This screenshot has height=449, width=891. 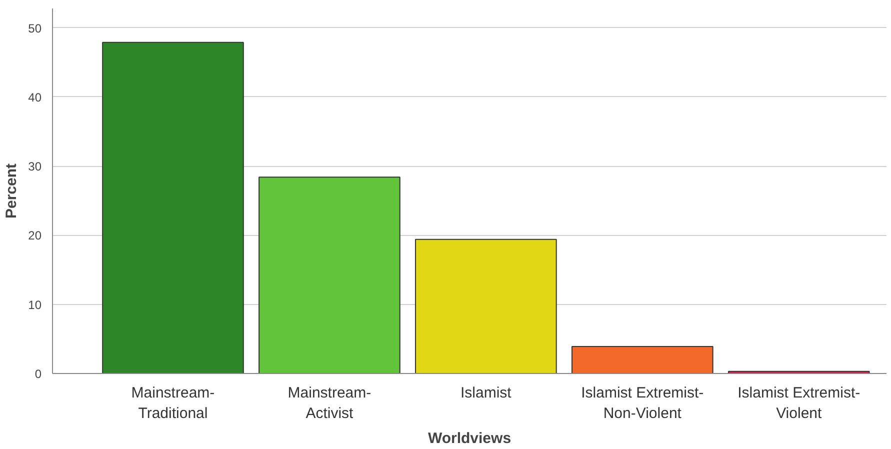 What do you see at coordinates (486, 393) in the screenshot?
I see `x-tick-label: Islamist` at bounding box center [486, 393].